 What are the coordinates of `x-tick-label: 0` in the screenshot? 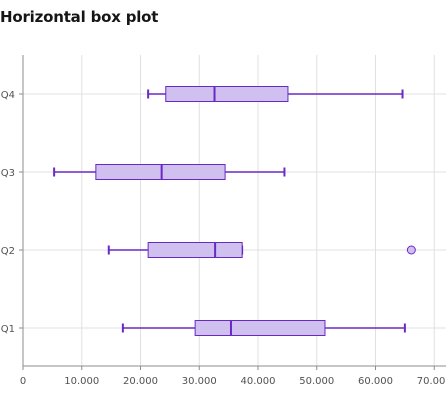 It's located at (23, 381).